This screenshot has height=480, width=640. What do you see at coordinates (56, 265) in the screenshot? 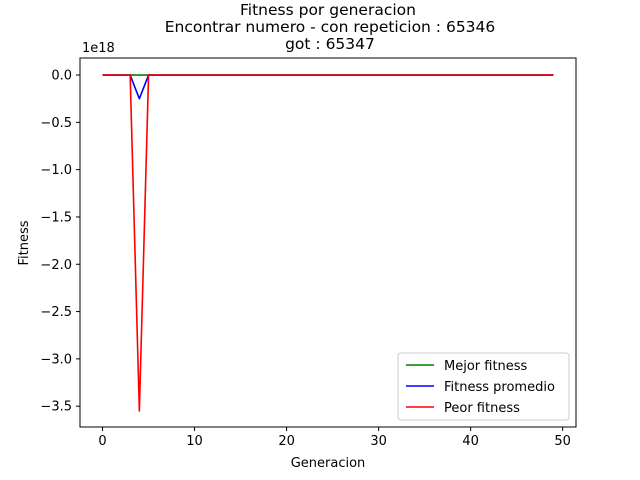
I see `y-tick-label: −2.0` at bounding box center [56, 265].